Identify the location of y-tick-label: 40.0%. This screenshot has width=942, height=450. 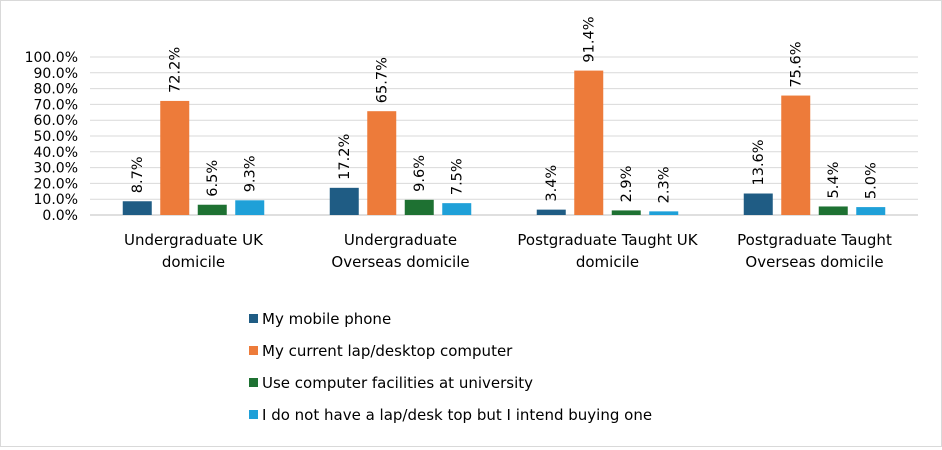
(56, 153).